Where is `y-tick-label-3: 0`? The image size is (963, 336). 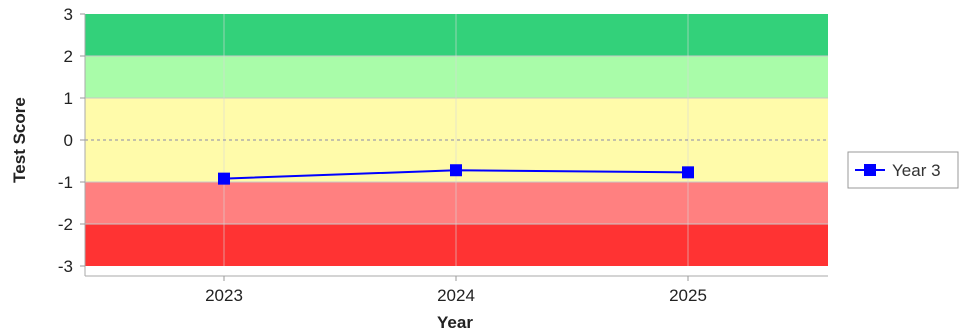 y-tick-label-3: 0 is located at coordinates (68, 140).